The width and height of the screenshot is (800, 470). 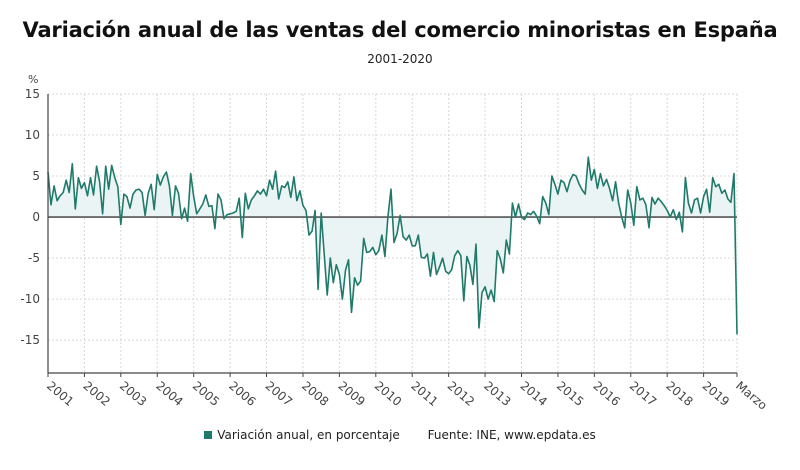 I want to click on y-tick-label: -5, so click(x=34, y=258).